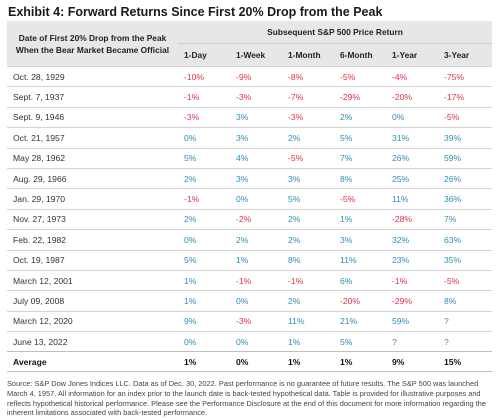  What do you see at coordinates (92, 138) in the screenshot?
I see `row-date: Oct. 21, 1957` at bounding box center [92, 138].